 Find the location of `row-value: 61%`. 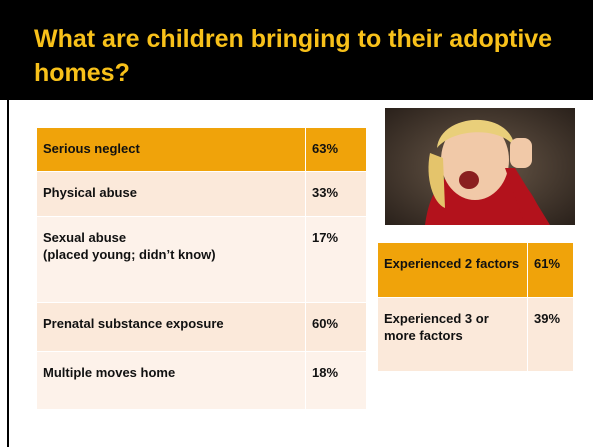

row-value: 61% is located at coordinates (550, 270).